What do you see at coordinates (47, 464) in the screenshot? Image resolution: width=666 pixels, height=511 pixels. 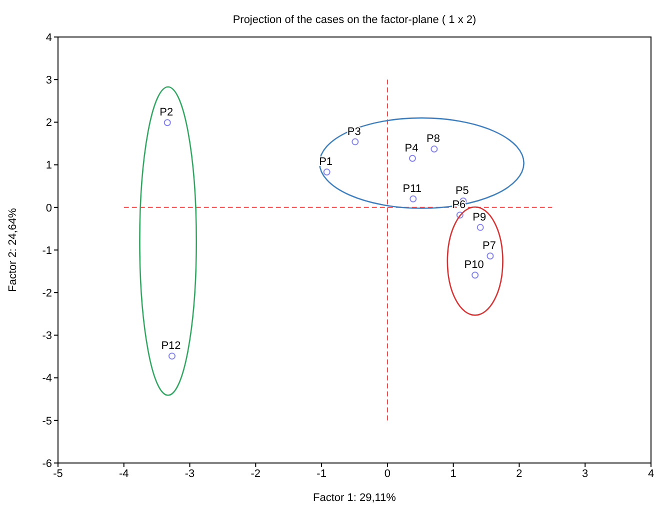 I see `y-tick-label: -6` at bounding box center [47, 464].